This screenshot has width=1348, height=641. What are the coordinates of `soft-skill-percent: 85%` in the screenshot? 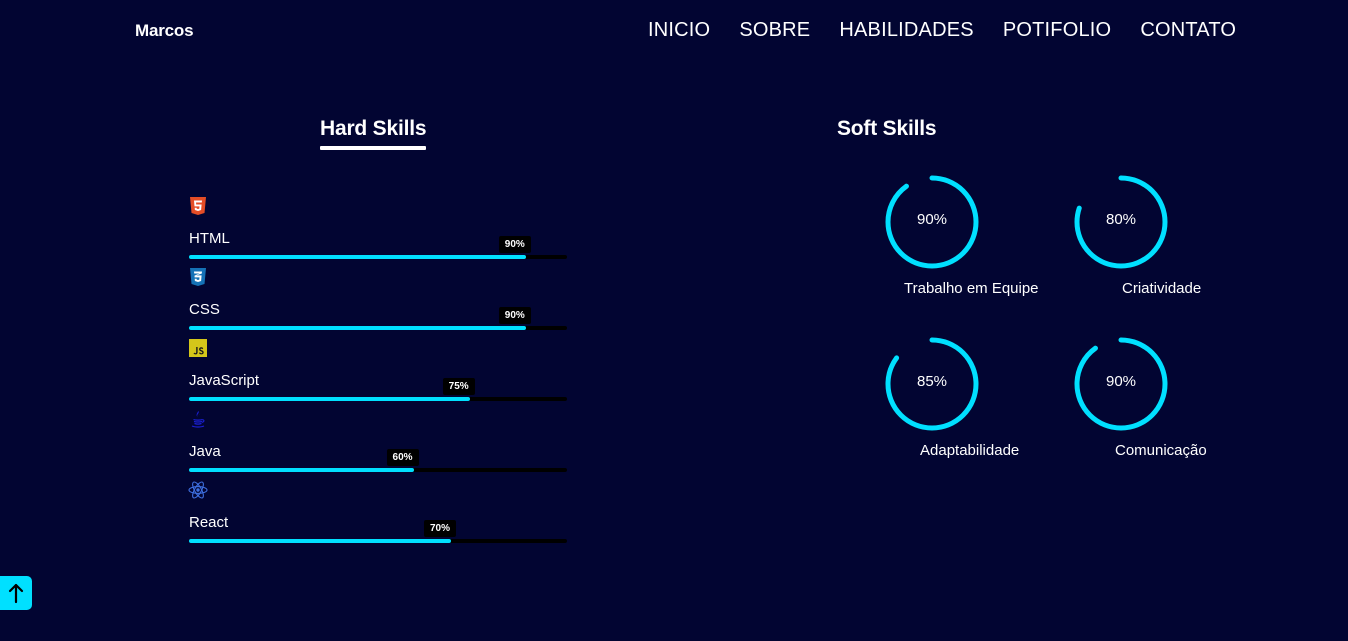 It's located at (932, 381).